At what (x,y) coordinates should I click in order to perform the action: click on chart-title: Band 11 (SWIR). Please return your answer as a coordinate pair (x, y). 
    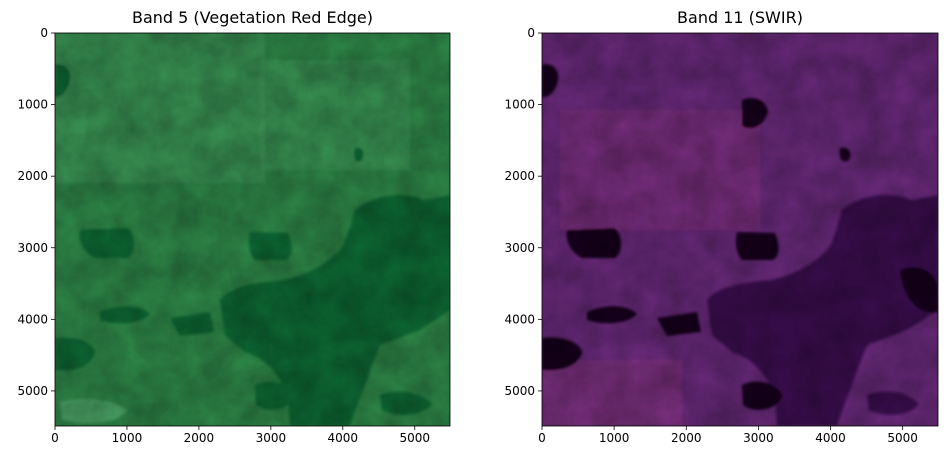
    Looking at the image, I should click on (740, 17).